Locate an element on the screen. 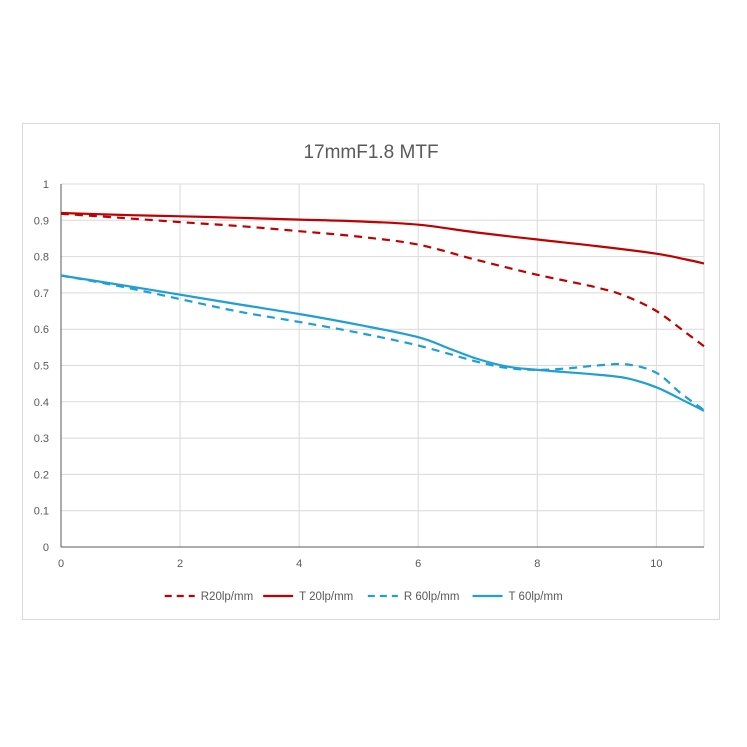 Image resolution: width=747 pixels, height=747 pixels. y-tick-label: 0 is located at coordinates (46, 548).